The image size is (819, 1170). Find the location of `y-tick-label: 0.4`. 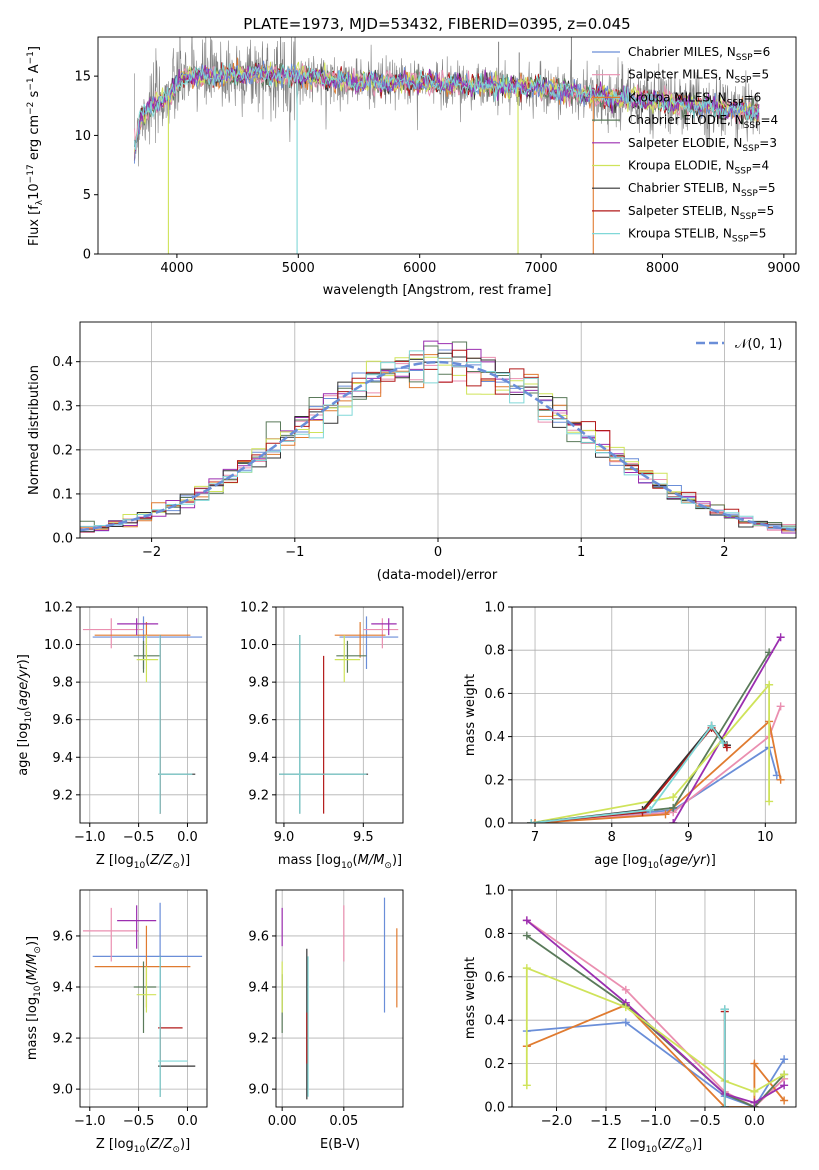

y-tick-label: 0.4 is located at coordinates (494, 1021).